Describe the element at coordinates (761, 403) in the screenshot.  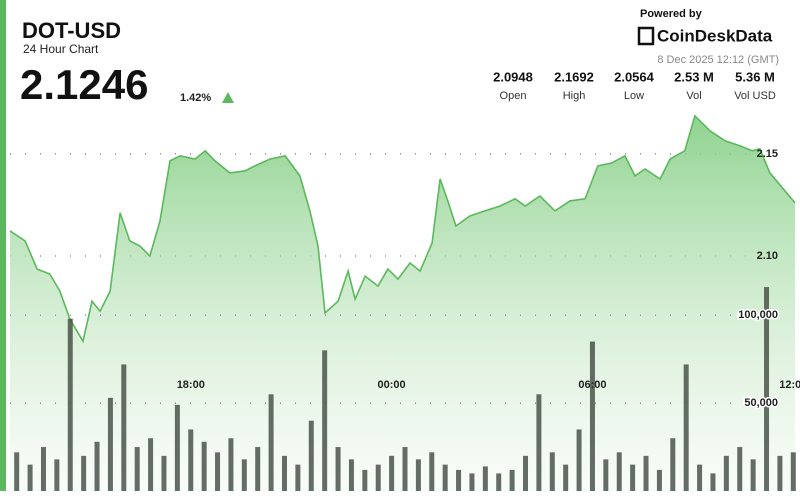
I see `volume-tick-label: 50,000` at that location.